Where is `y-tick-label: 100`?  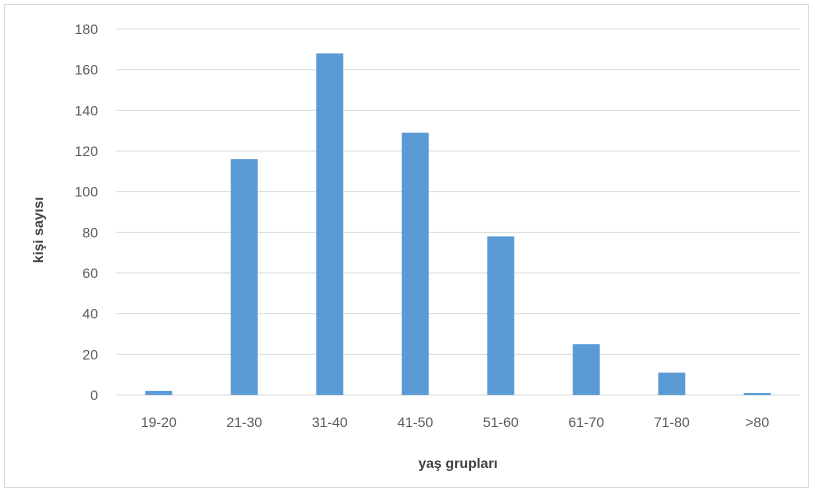 y-tick-label: 100 is located at coordinates (87, 192).